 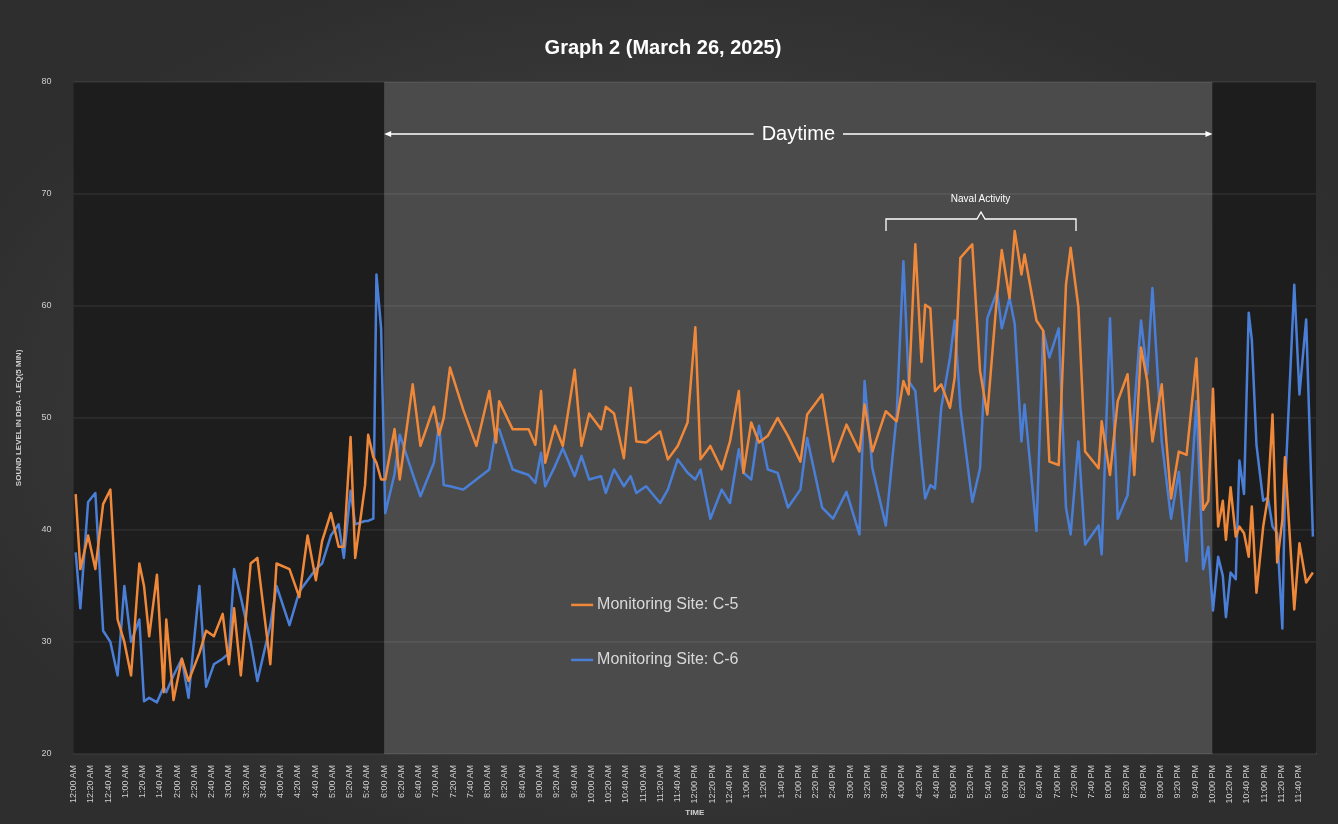 I want to click on x-tick-label: 6:40 AM, so click(x=418, y=781).